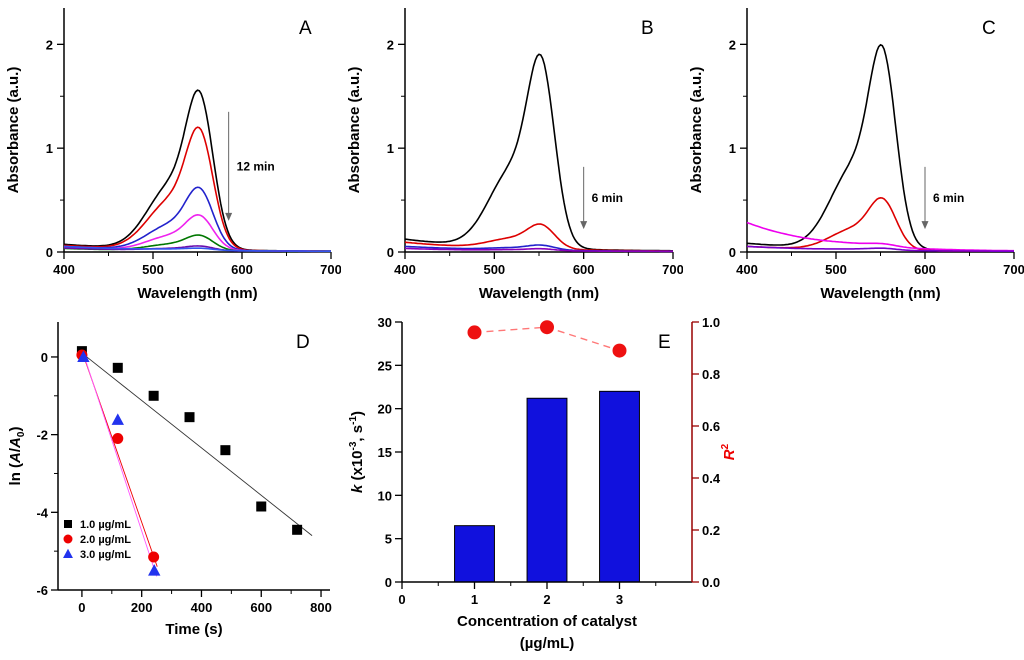  What do you see at coordinates (547, 621) in the screenshot?
I see `svg-text: Concentration of catalyst` at bounding box center [547, 621].